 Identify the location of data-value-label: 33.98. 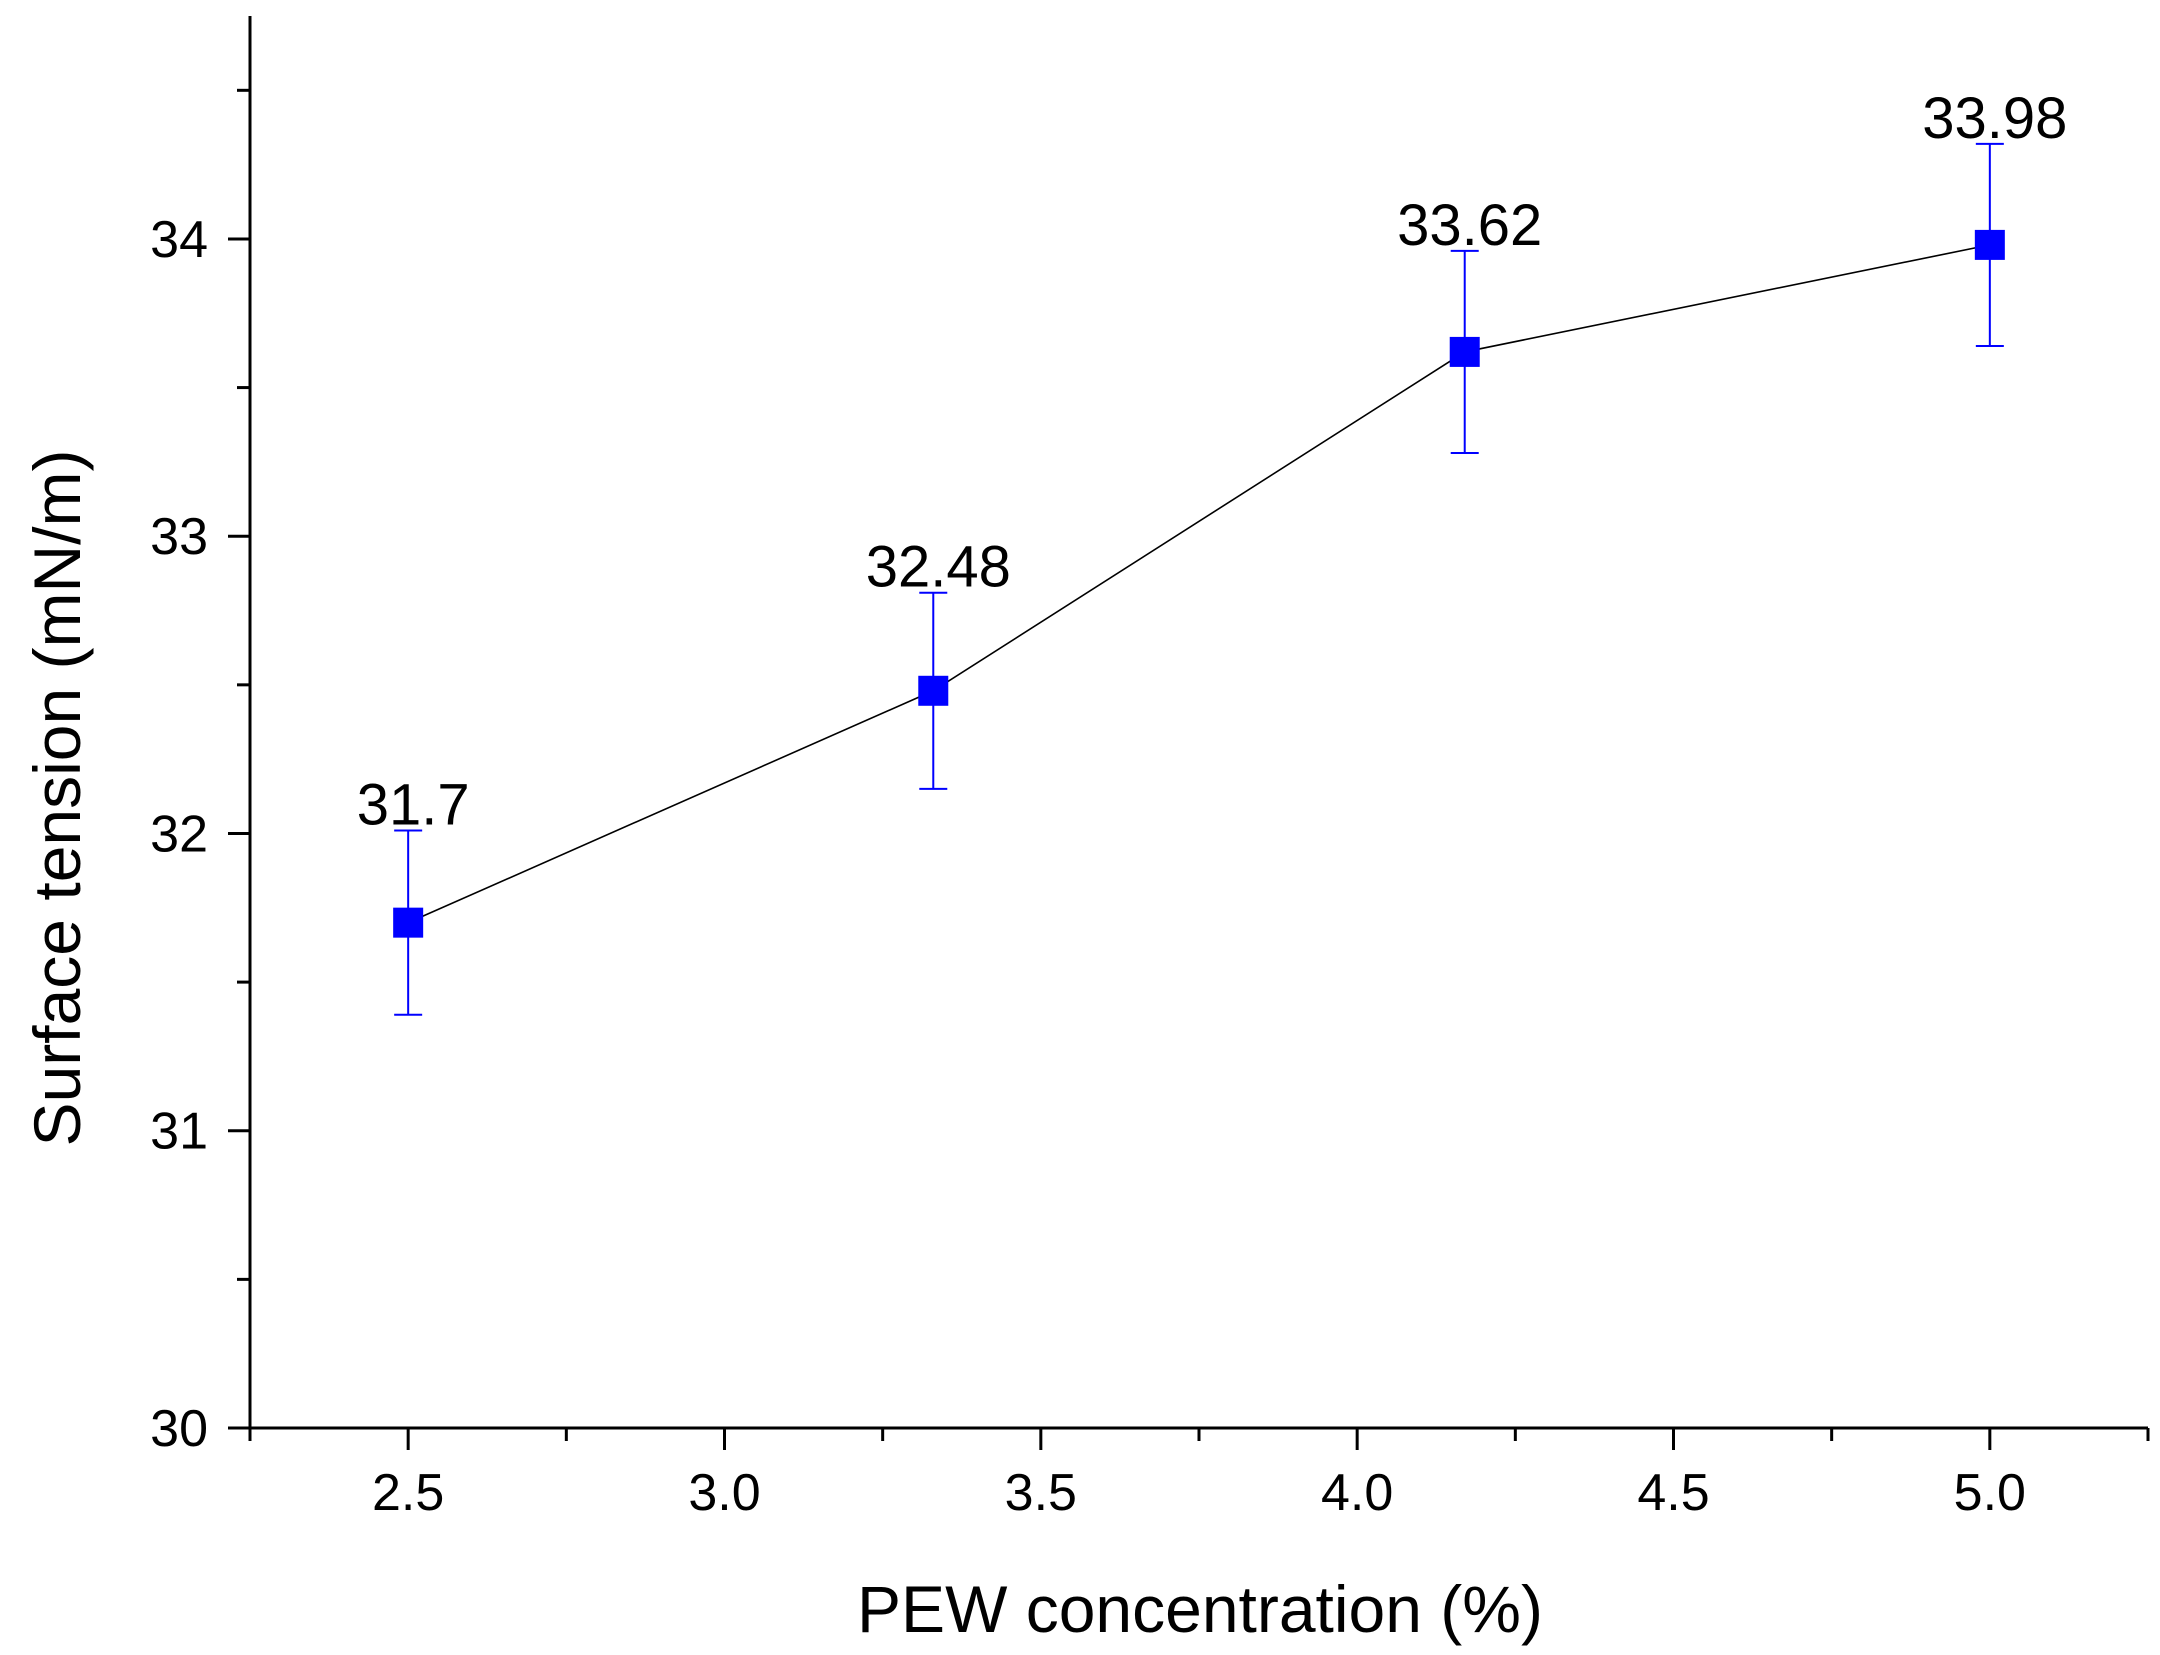
(1994, 118).